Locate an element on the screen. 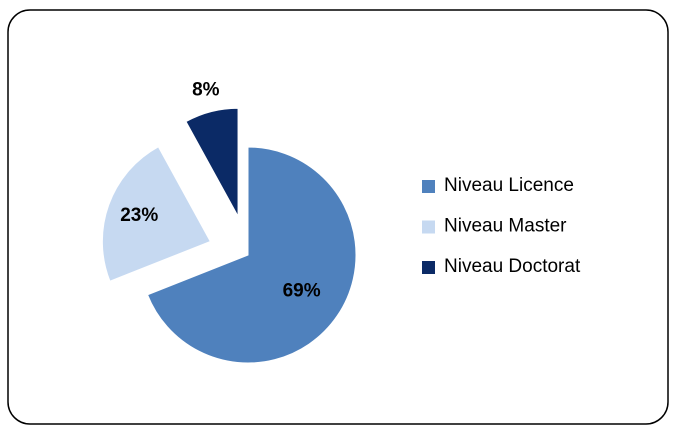  data-label: 69% is located at coordinates (302, 290).